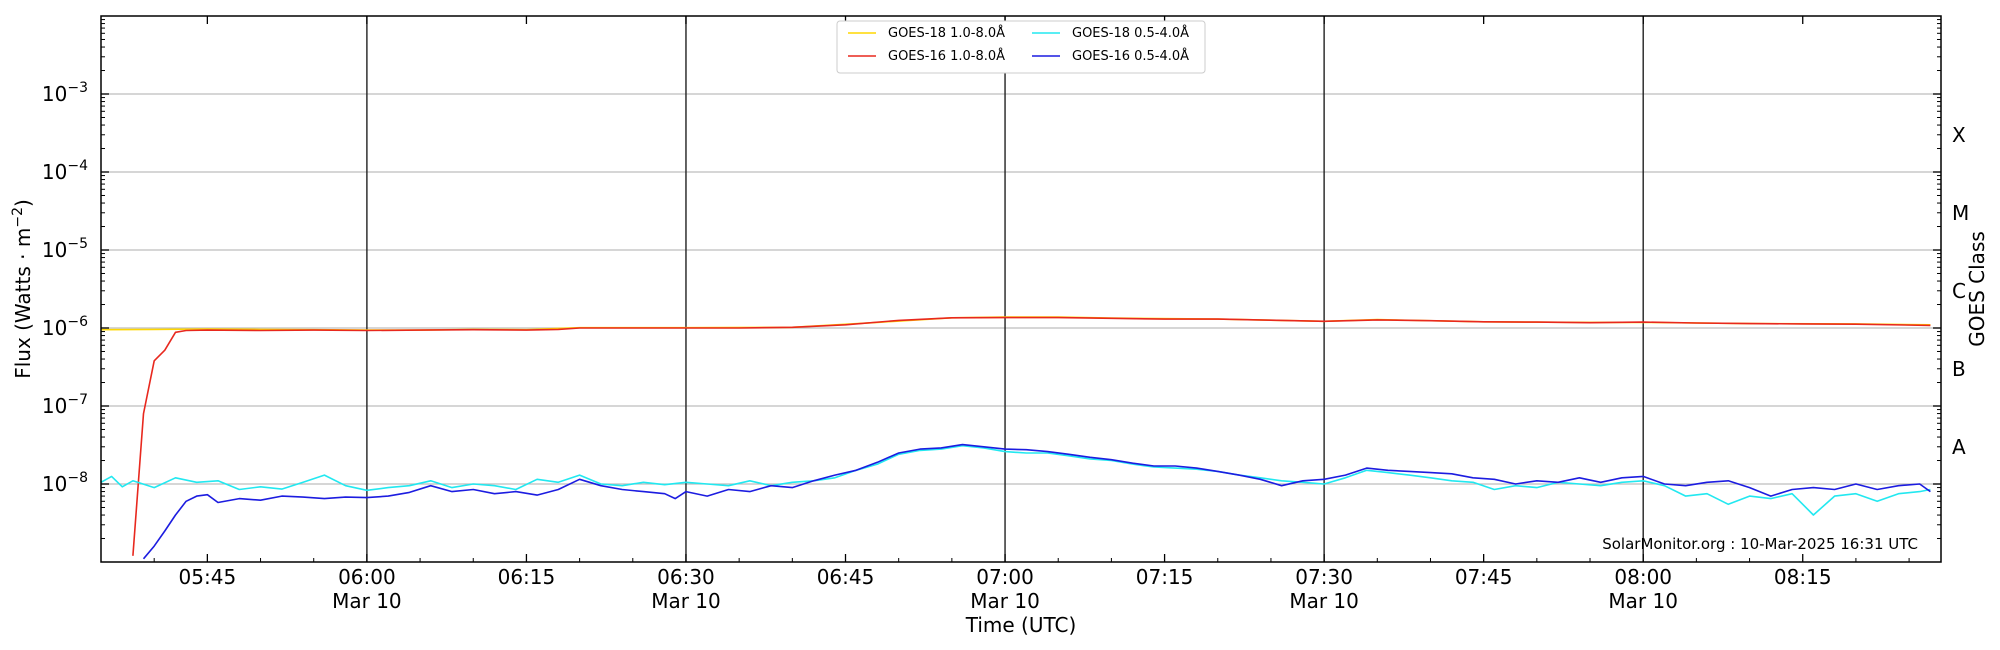 The image size is (2000, 650). What do you see at coordinates (1165, 577) in the screenshot?
I see `x-tick-label: 07:15` at bounding box center [1165, 577].